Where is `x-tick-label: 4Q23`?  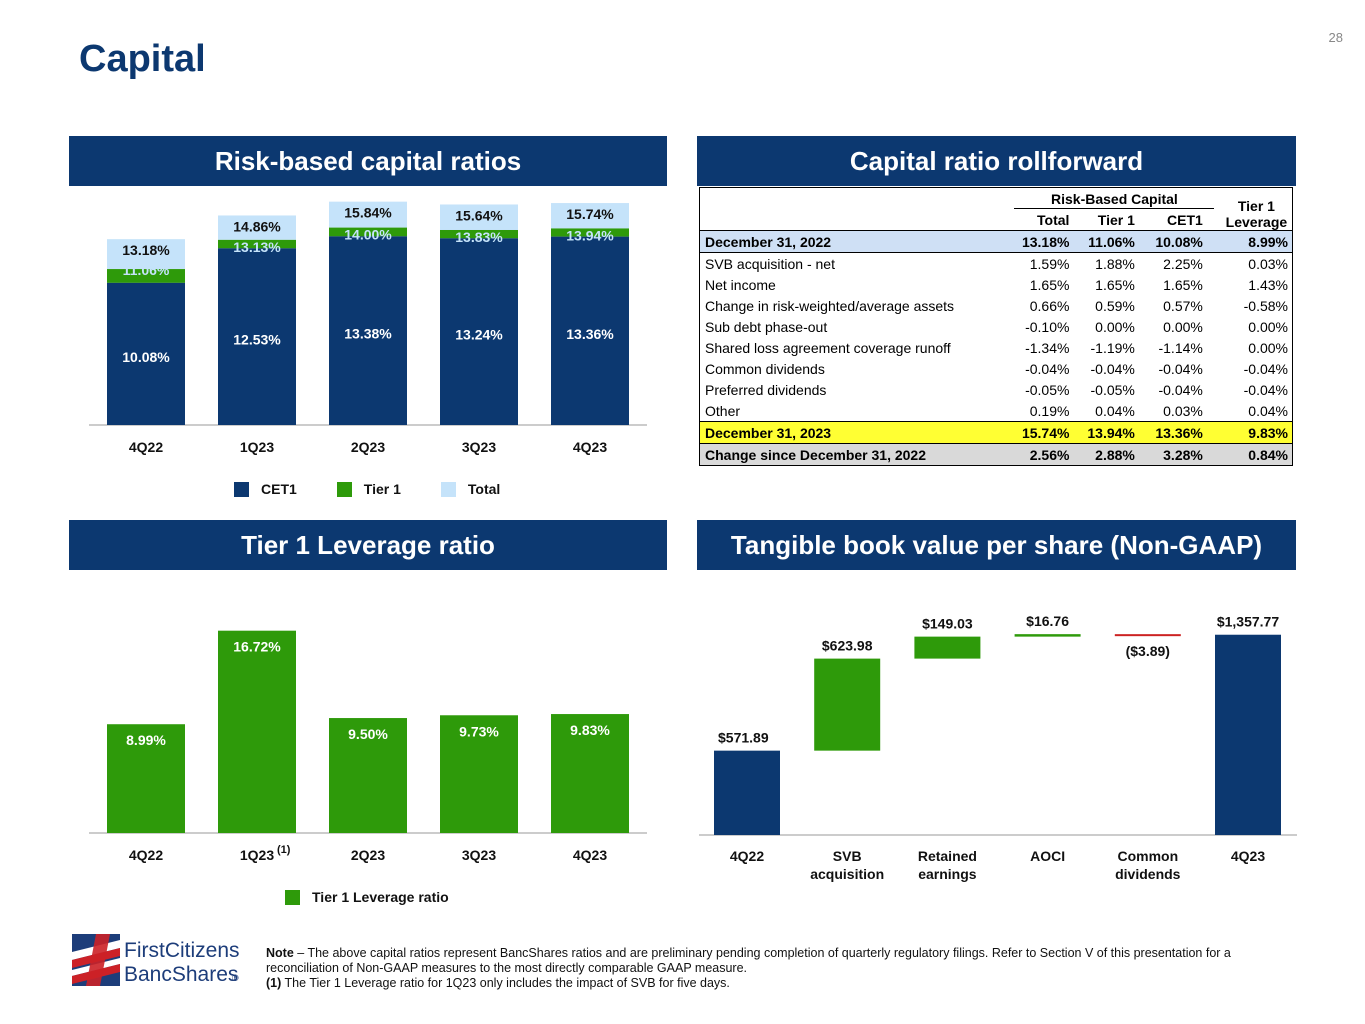
x-tick-label: 4Q23 is located at coordinates (590, 855).